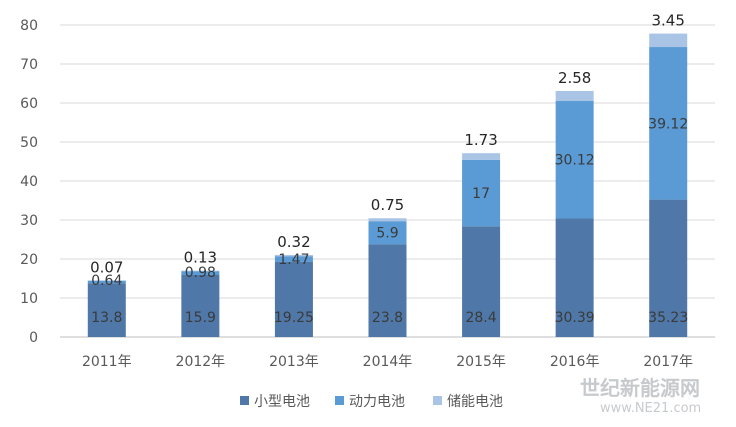 The width and height of the screenshot is (736, 427). I want to click on data-label: 15.9, so click(200, 318).